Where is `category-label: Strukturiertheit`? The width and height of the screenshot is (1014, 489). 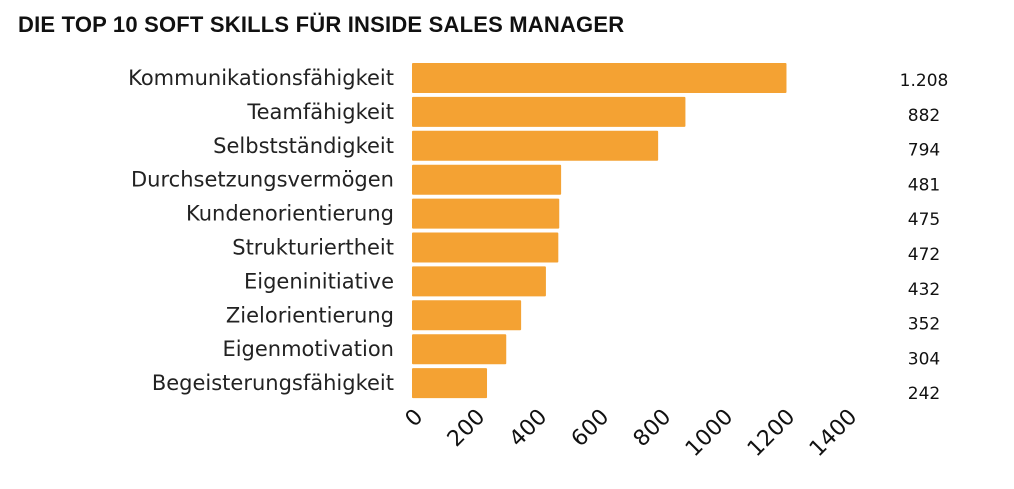 category-label: Strukturiertheit is located at coordinates (313, 248).